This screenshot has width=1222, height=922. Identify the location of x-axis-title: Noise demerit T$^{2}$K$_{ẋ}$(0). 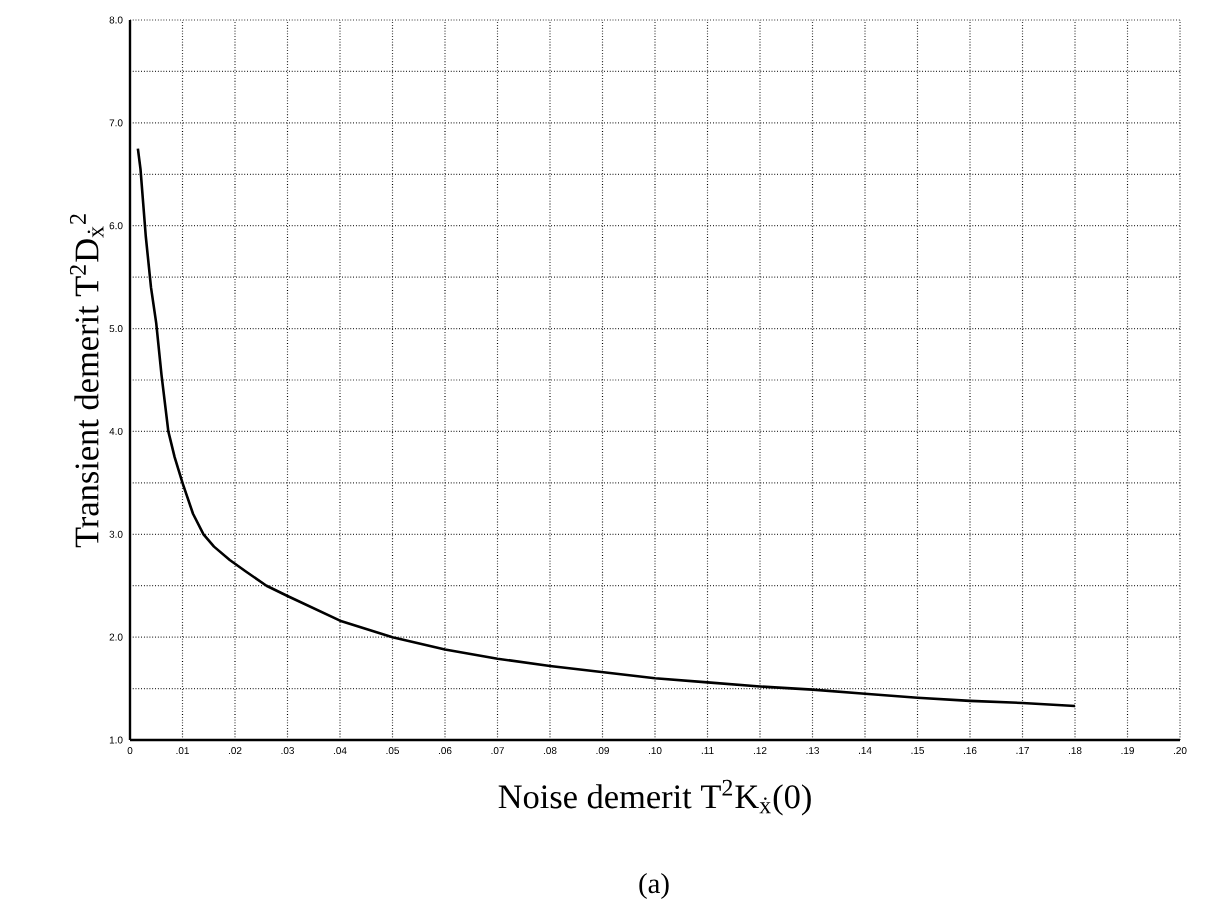
(654, 797).